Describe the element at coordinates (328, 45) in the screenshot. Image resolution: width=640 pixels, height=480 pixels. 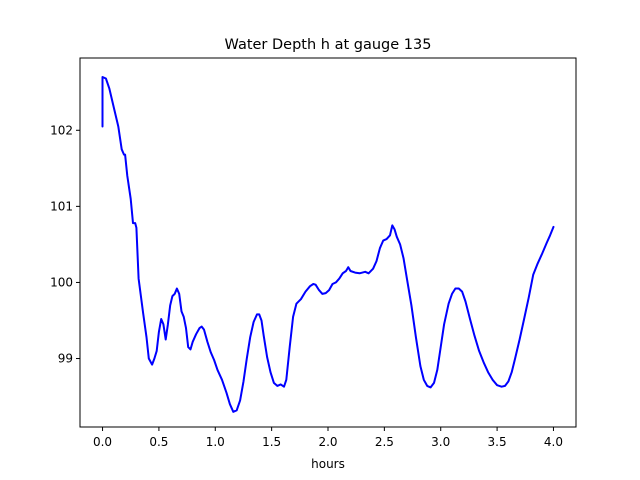
I see `chart-title: Water Depth h at gauge 135` at that location.